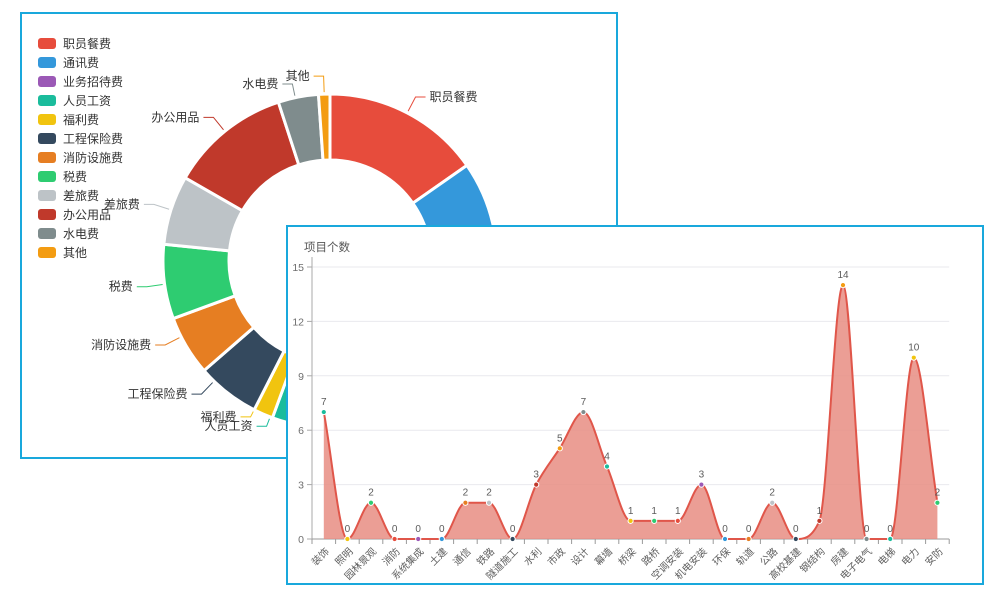  What do you see at coordinates (301, 431) in the screenshot?
I see `y-axis-label: 6` at bounding box center [301, 431].